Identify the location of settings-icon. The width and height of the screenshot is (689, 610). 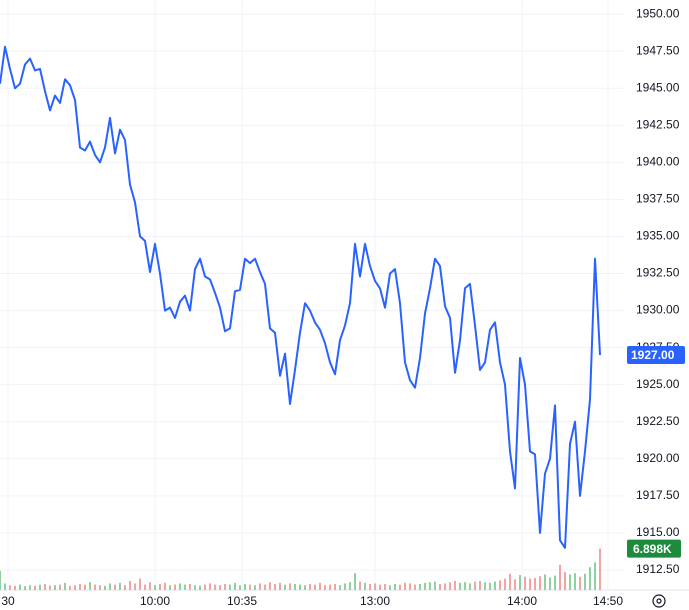
(659, 601).